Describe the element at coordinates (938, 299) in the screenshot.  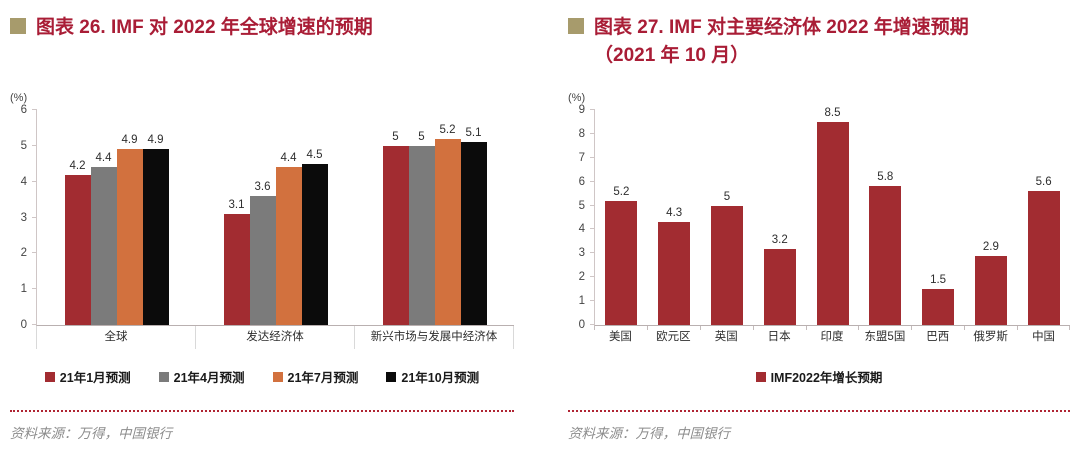
I see `bar: 1.5` at that location.